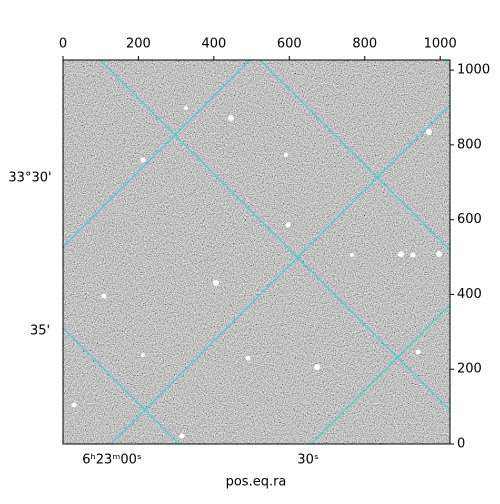 This screenshot has height=504, width=500. Describe the element at coordinates (112, 460) in the screenshot. I see `ra-tick-label: 6ʰ23ᵐ00ˢ` at that location.